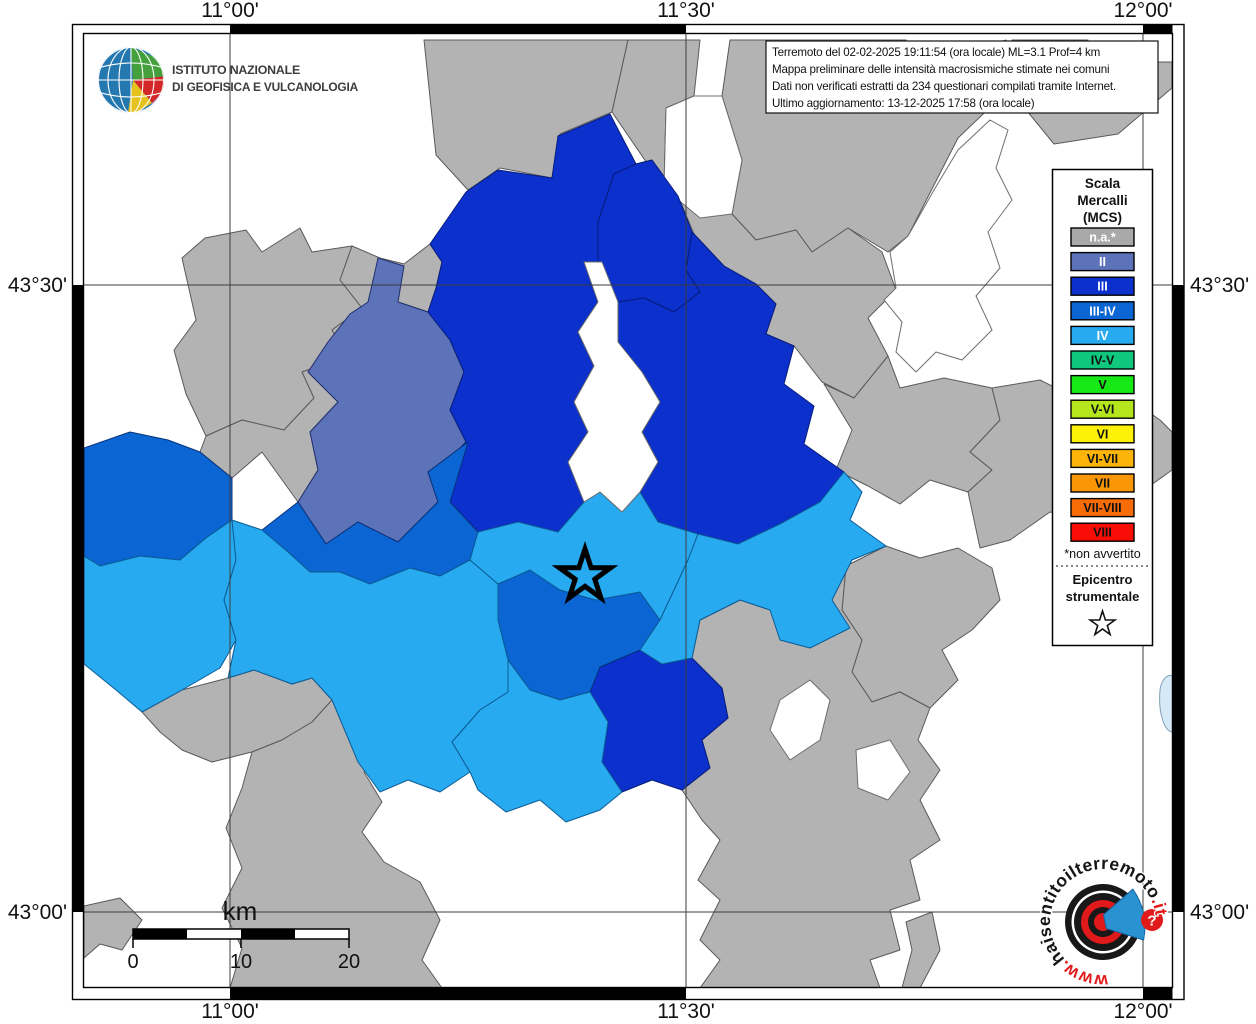  I want to click on legend-swatch-III-IV, so click(1102, 311).